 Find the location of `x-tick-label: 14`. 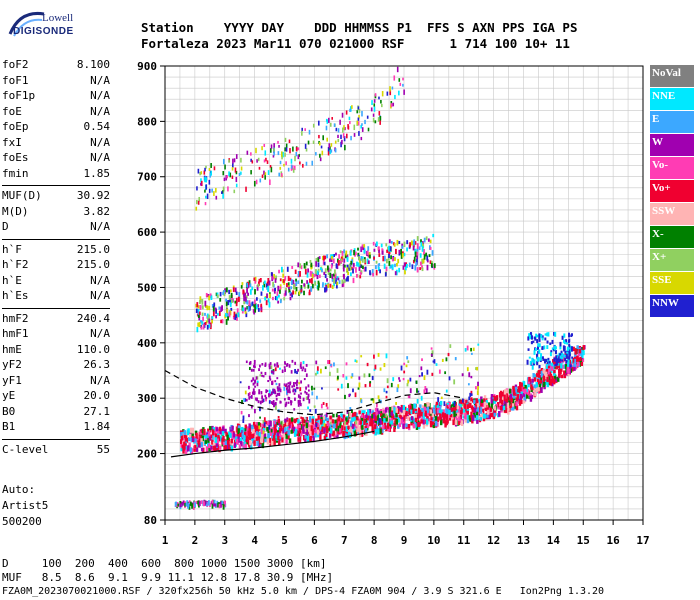

x-tick-label: 14 is located at coordinates (554, 540).